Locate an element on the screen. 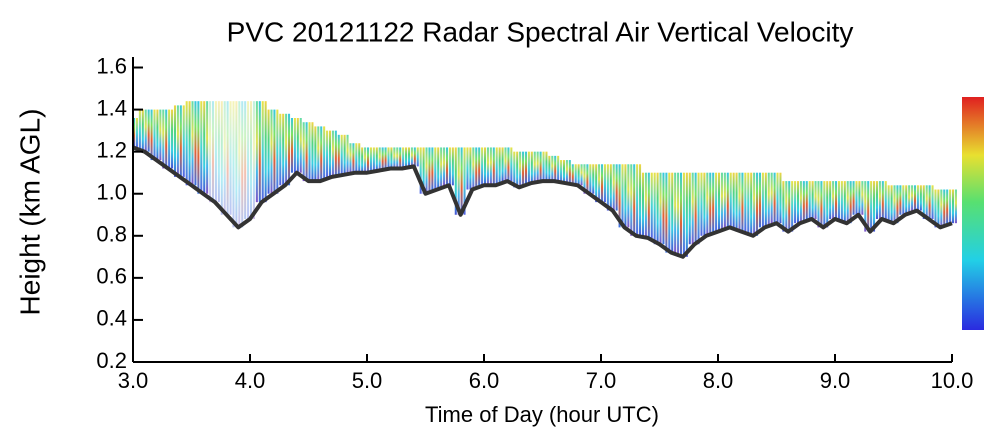 This screenshot has height=437, width=984. y-tick-label: 1.6 is located at coordinates (111, 65).